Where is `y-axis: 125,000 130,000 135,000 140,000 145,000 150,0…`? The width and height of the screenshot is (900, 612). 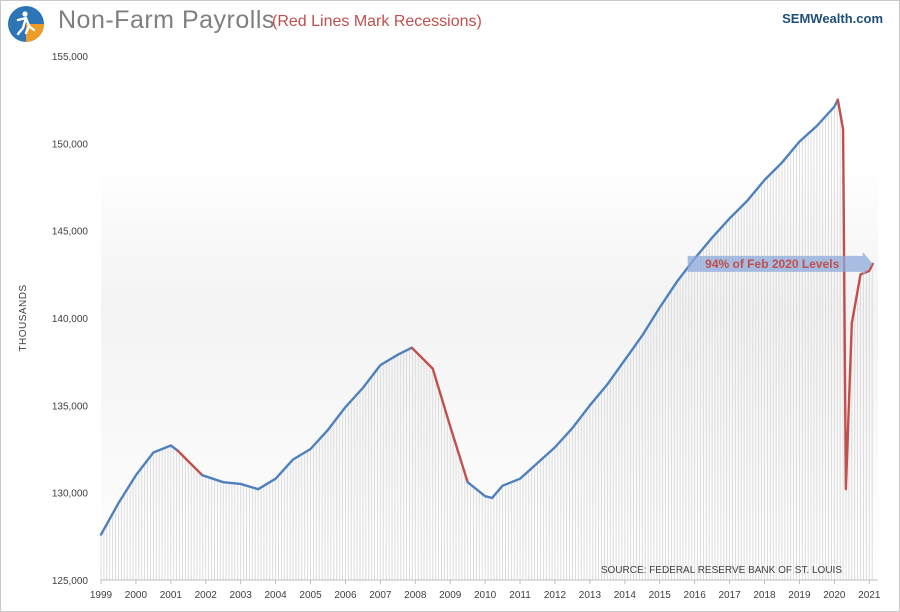
y-axis: 125,000 130,000 135,000 140,000 145,000 150,0… is located at coordinates (70, 319).